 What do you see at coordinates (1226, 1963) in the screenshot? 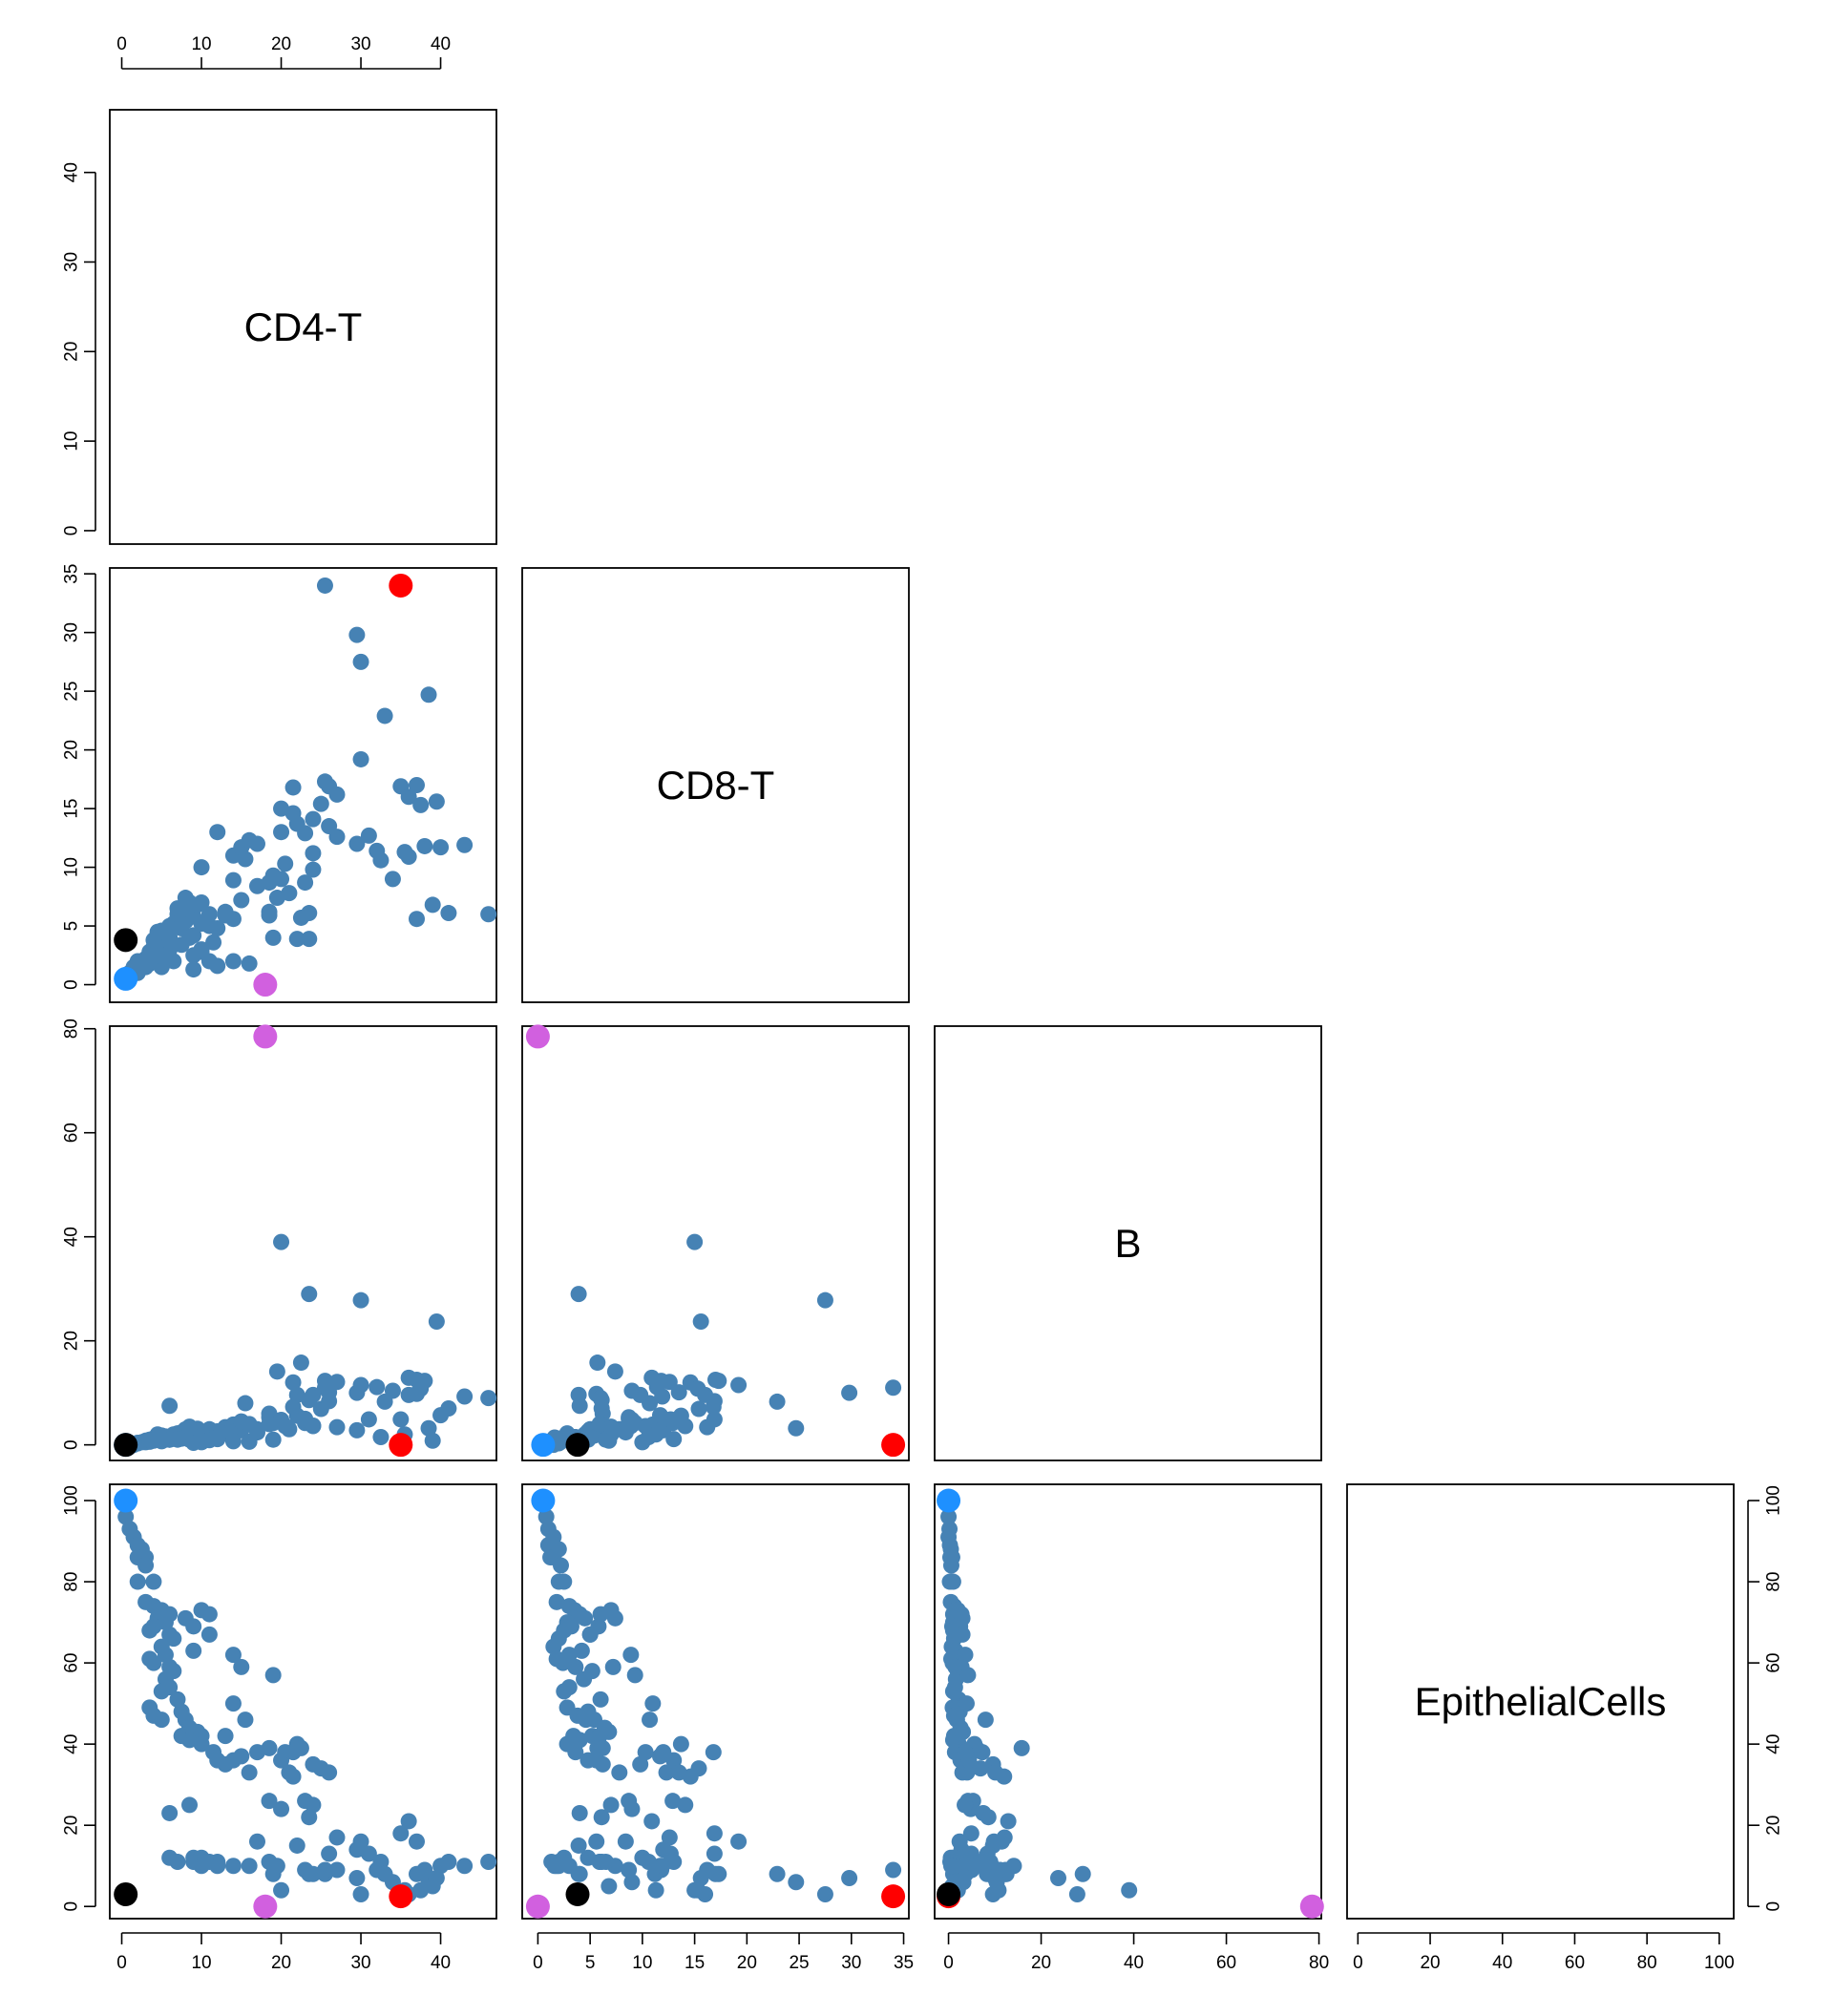
I see `x-tick-label: 60` at bounding box center [1226, 1963].